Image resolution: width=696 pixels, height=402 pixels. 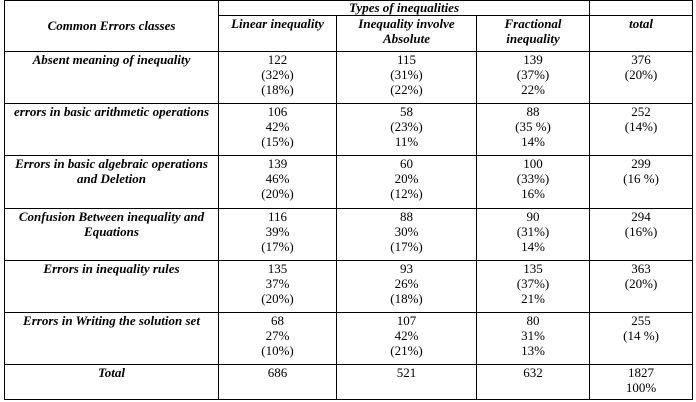 What do you see at coordinates (277, 350) in the screenshot?
I see `cell-value: (10%)` at bounding box center [277, 350].